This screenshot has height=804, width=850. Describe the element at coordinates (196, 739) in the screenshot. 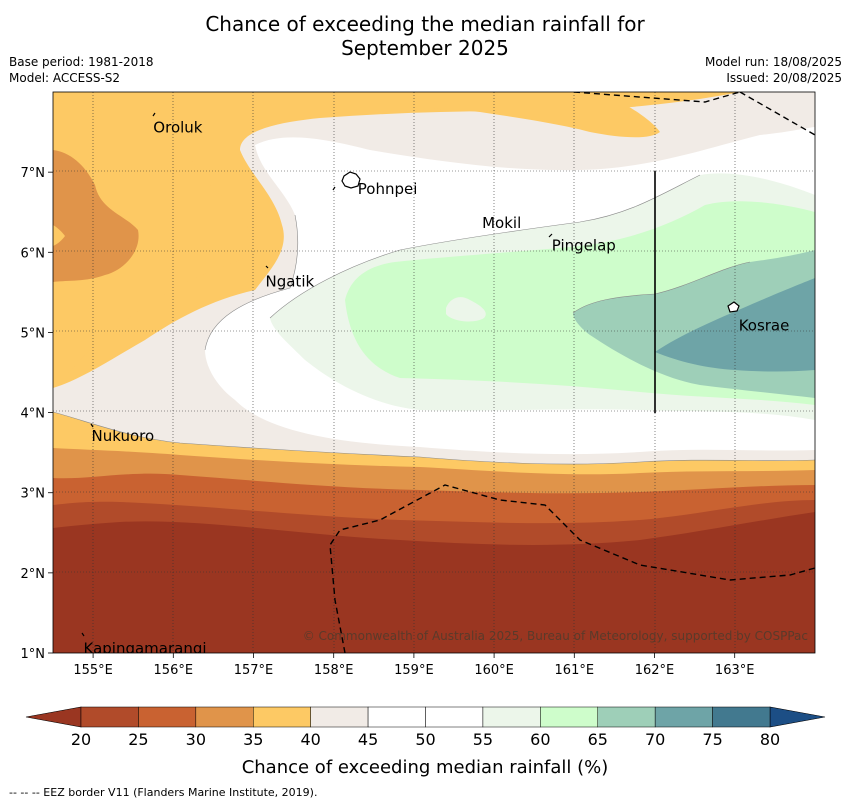

I see `colorbar-tick-label: 30` at that location.